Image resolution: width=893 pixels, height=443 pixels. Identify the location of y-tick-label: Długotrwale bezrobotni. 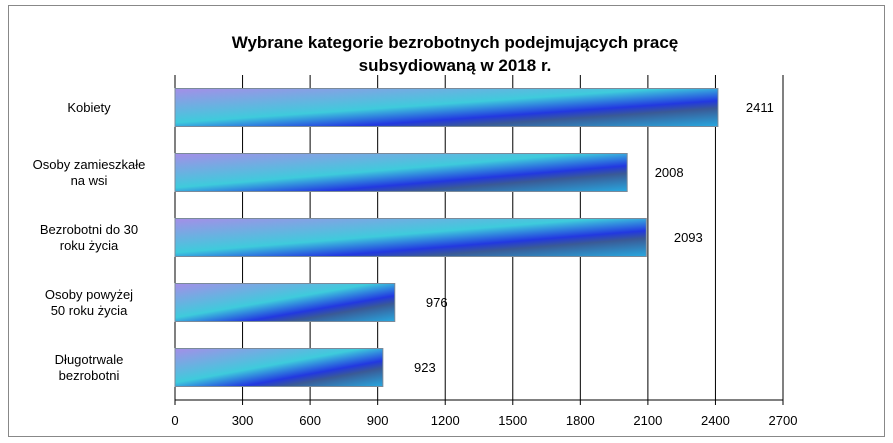
(89, 367).